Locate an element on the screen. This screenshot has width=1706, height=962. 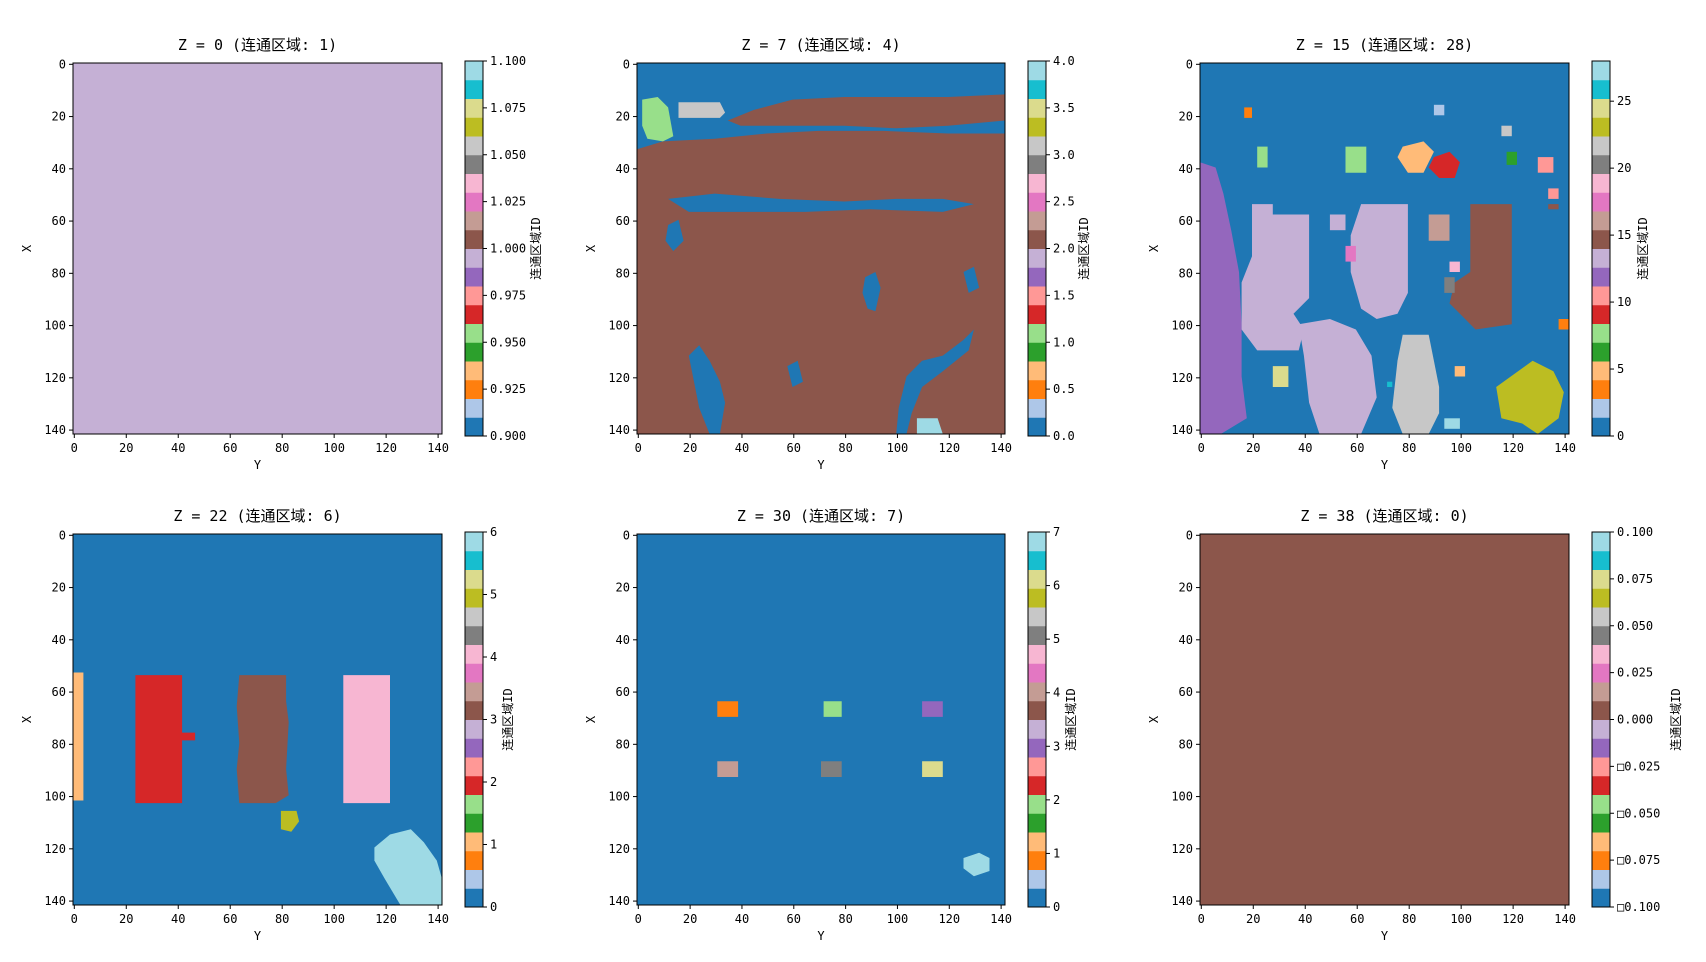
colorbar-tick-label: 0.925 is located at coordinates (508, 389).